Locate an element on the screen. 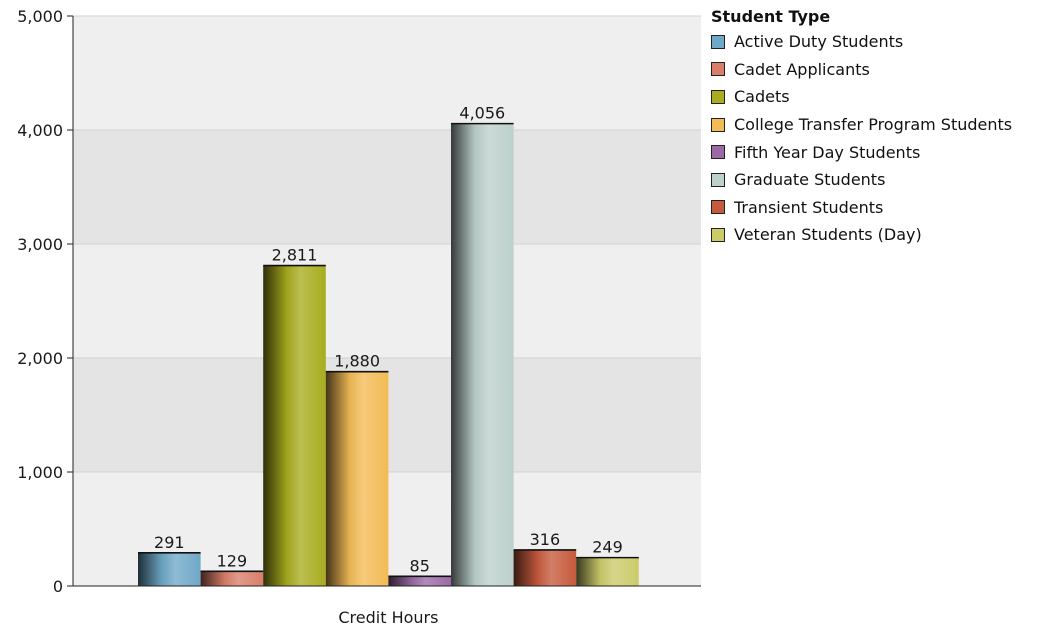 This screenshot has width=1051, height=628. legend-label: College Transfer Program Students is located at coordinates (873, 125).